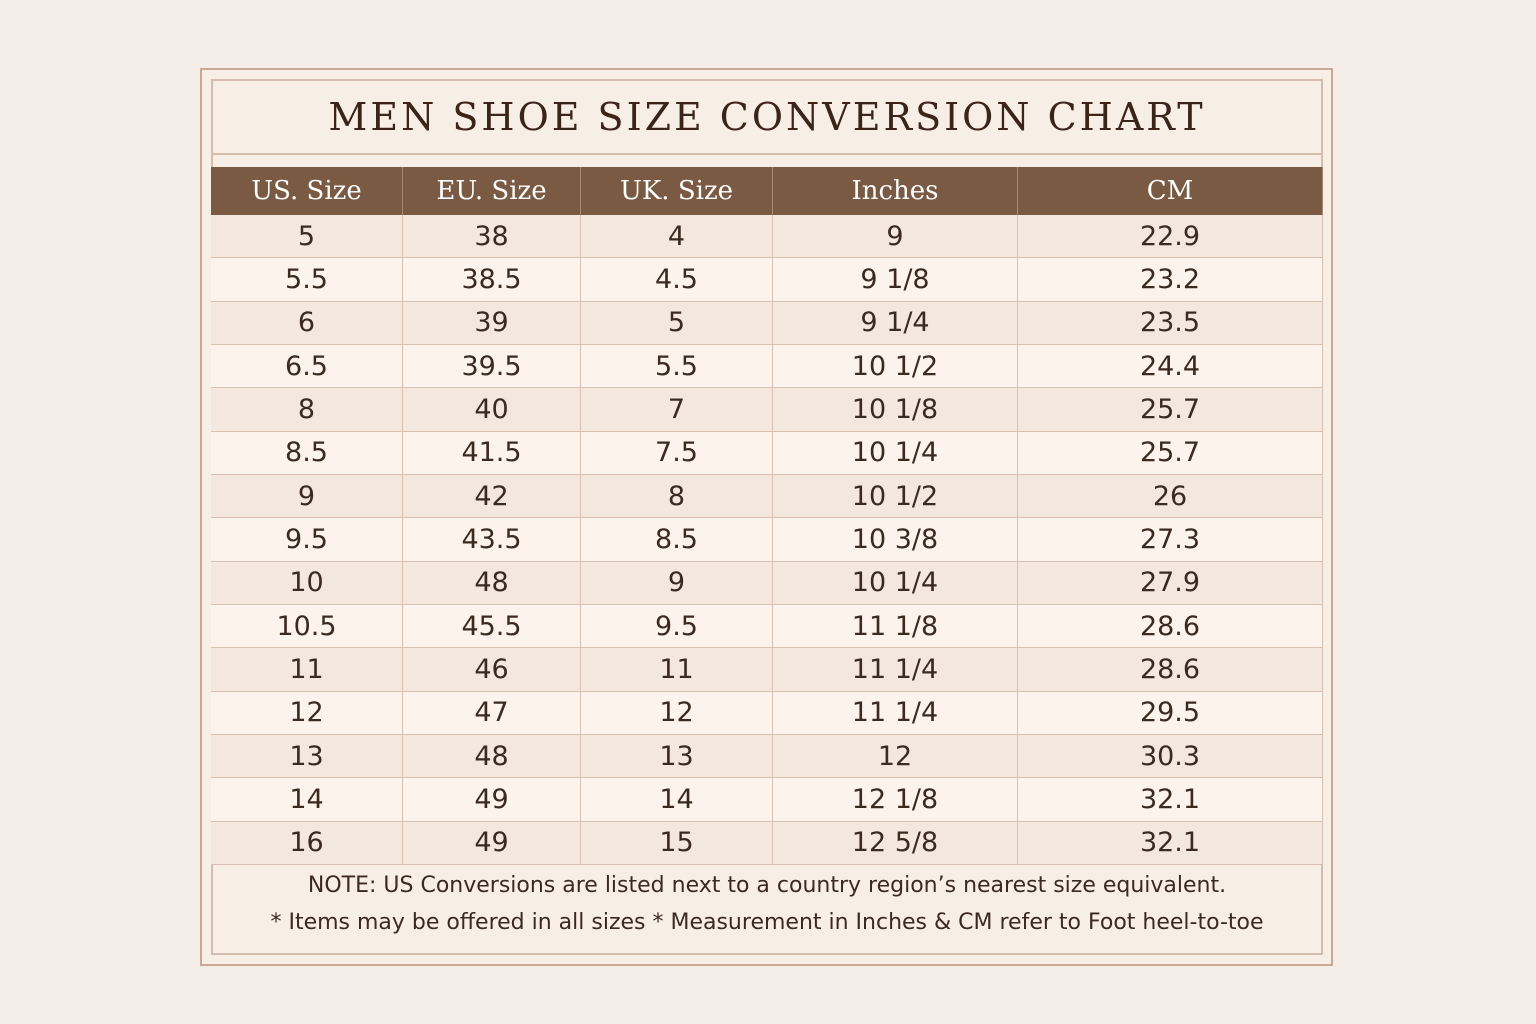  Describe the element at coordinates (895, 191) in the screenshot. I see `column-header: Inches` at that location.